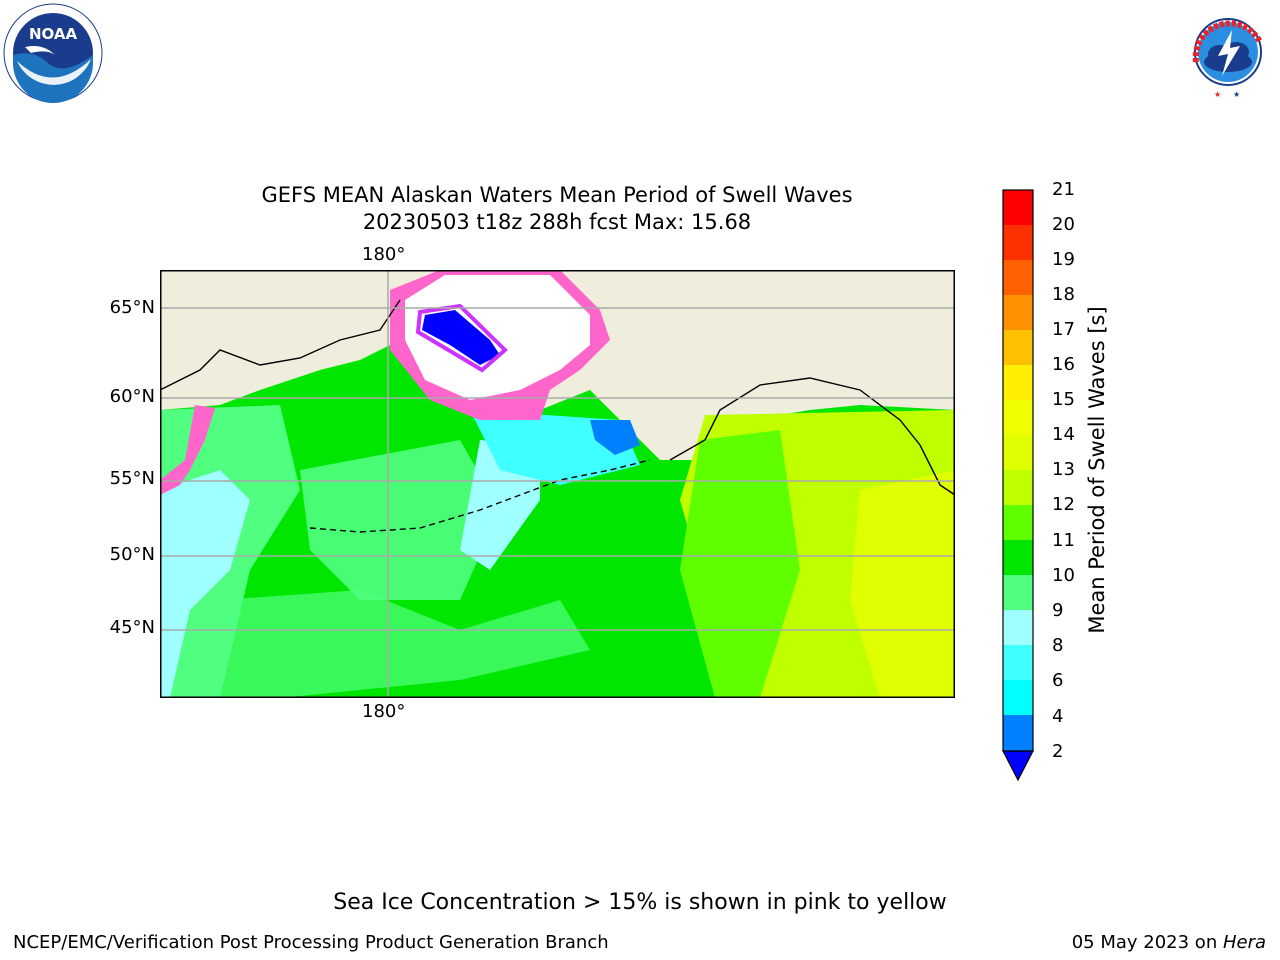 Image resolution: width=1280 pixels, height=960 pixels. Describe the element at coordinates (384, 711) in the screenshot. I see `lon-label-bottom: 180°` at that location.